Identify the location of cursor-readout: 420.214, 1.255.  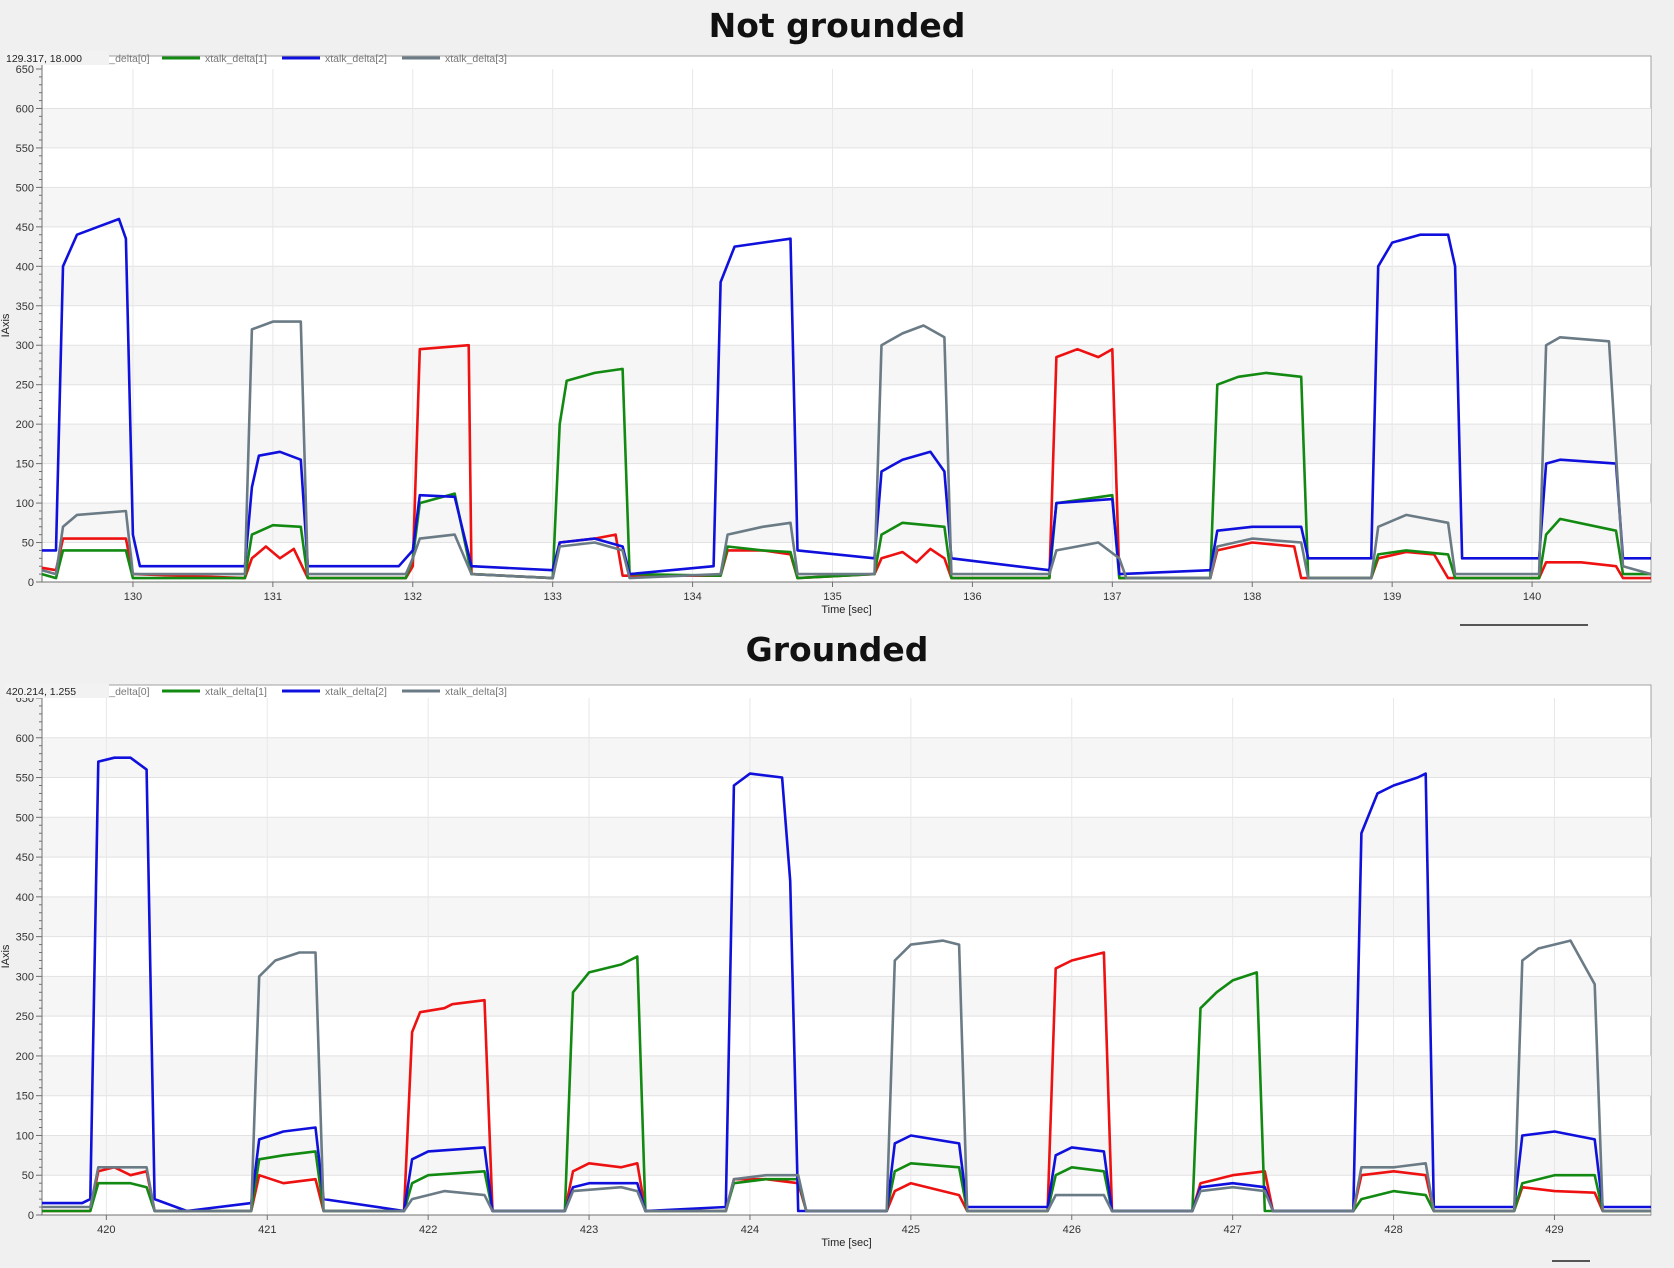
(41, 692).